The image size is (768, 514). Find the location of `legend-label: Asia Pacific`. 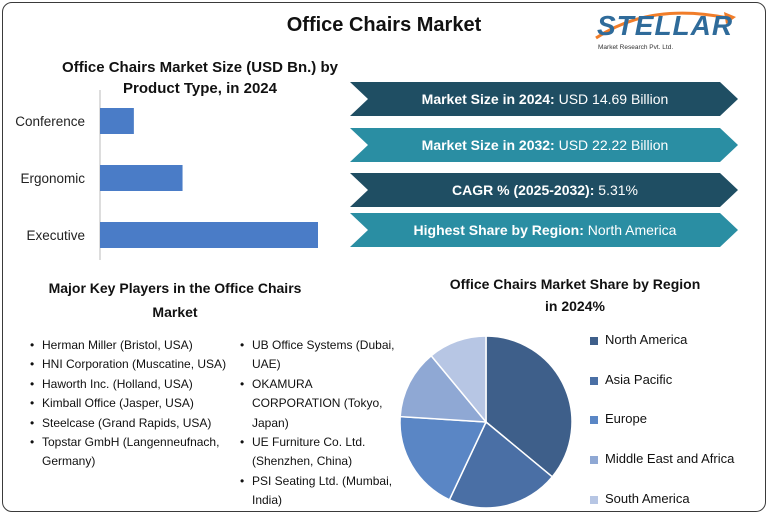

legend-label: Asia Pacific is located at coordinates (639, 379).